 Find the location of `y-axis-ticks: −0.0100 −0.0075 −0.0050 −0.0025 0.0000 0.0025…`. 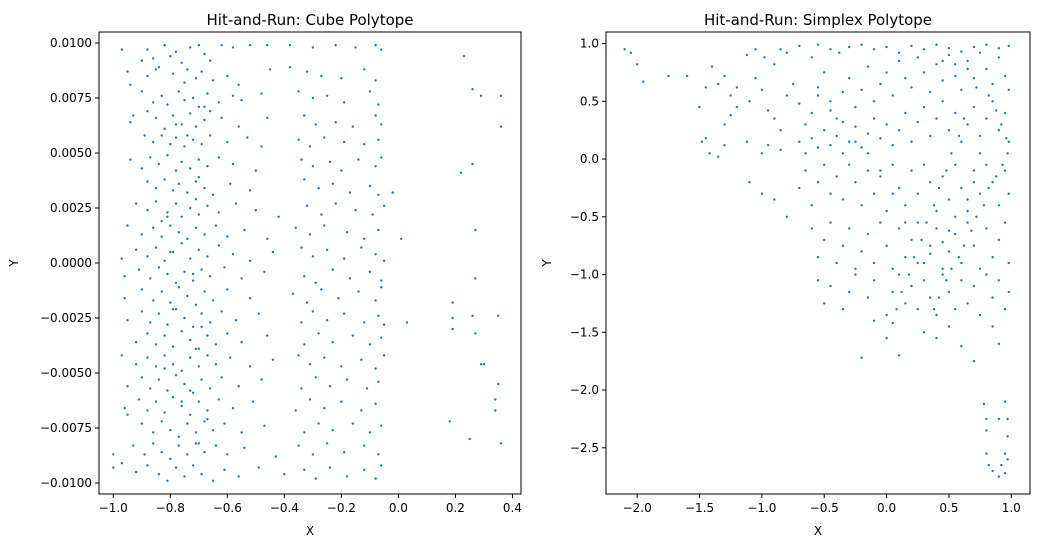

y-axis-ticks: −0.0100 −0.0075 −0.0050 −0.0025 0.0000 0.0025… is located at coordinates (69, 263).